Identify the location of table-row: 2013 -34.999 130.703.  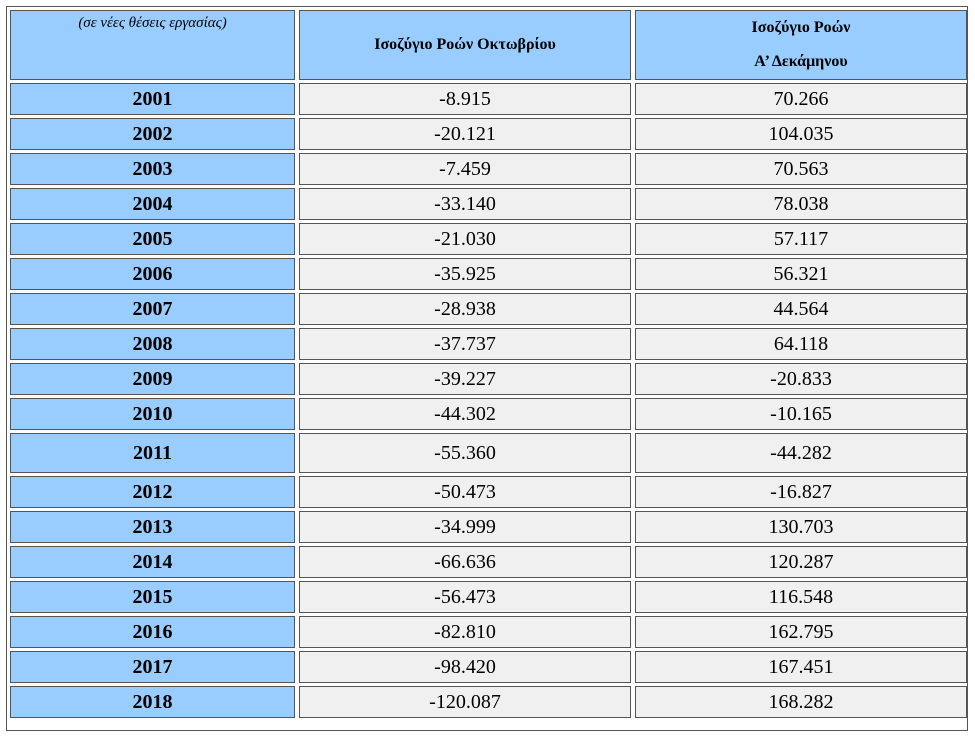
(488, 527).